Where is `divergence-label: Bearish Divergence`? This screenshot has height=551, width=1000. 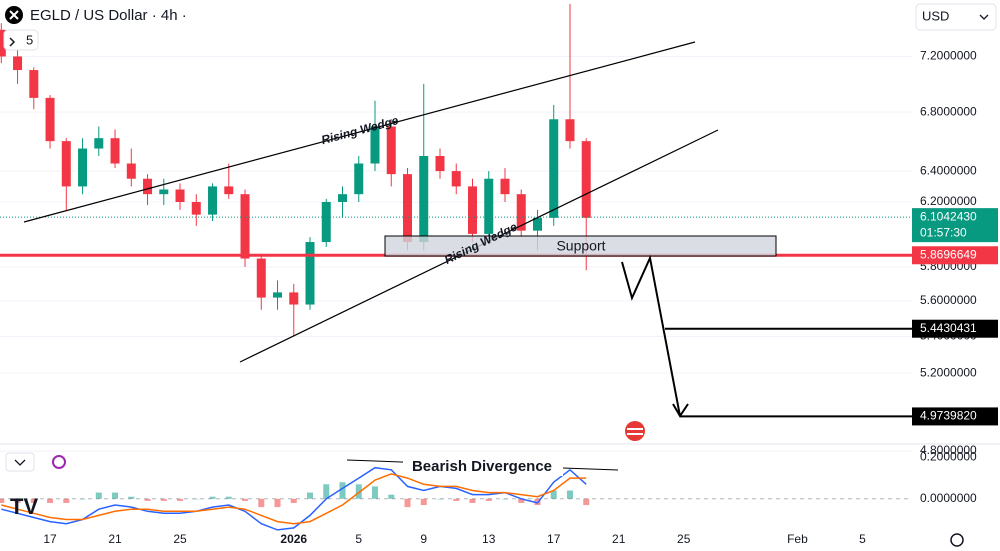 divergence-label: Bearish Divergence is located at coordinates (482, 466).